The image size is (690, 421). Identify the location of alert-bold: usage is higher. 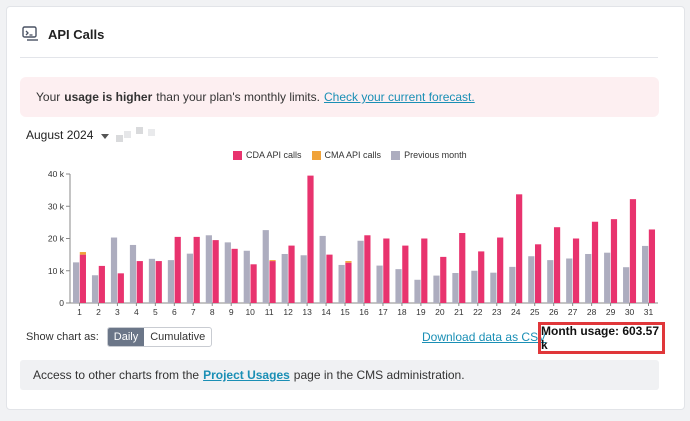
(108, 97).